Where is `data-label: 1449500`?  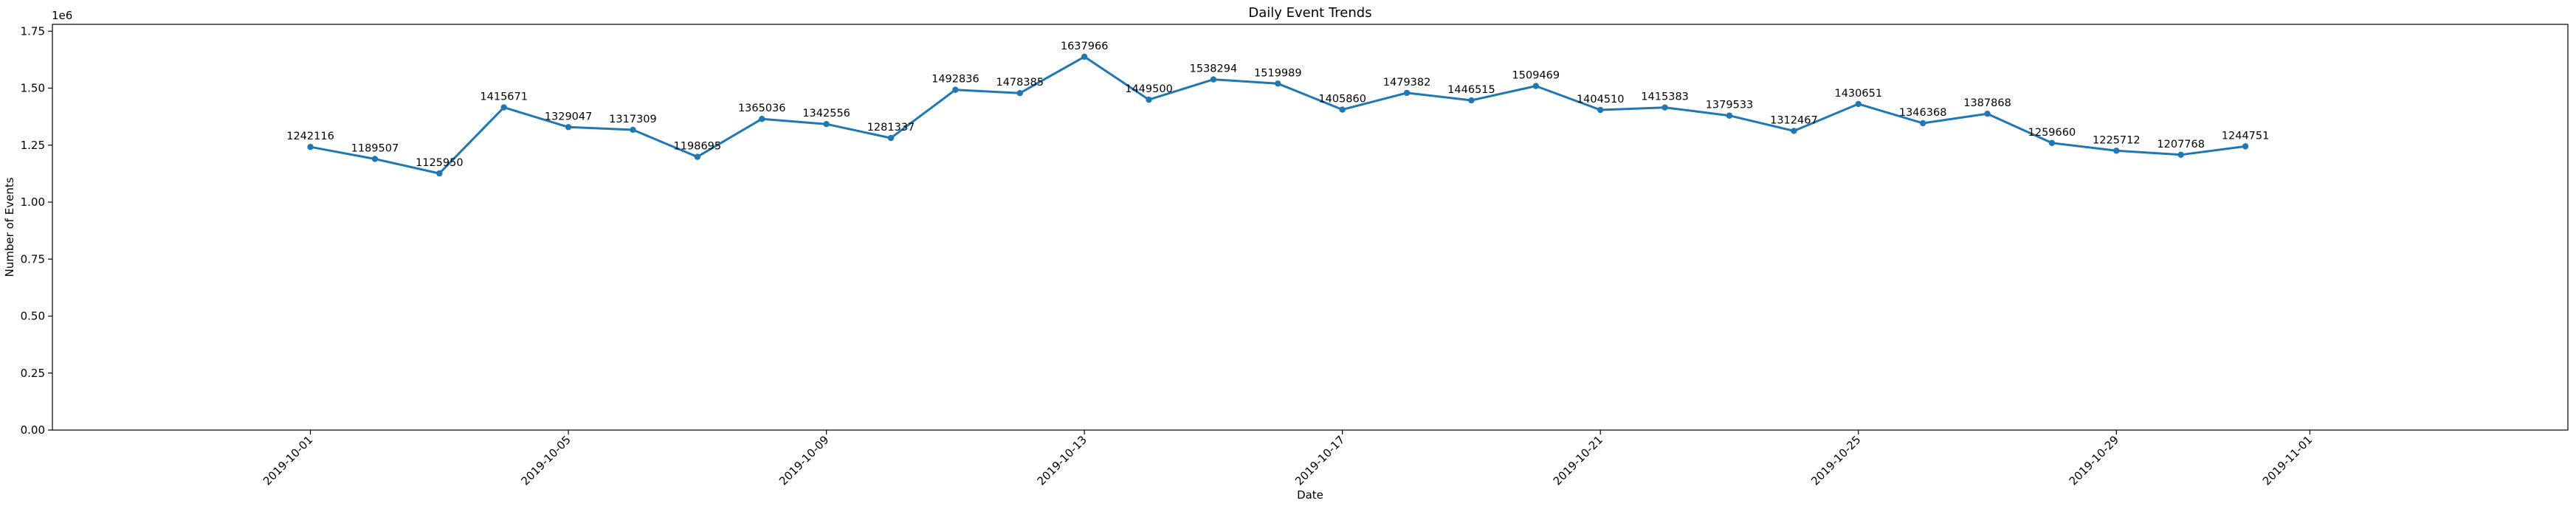 data-label: 1449500 is located at coordinates (1149, 89).